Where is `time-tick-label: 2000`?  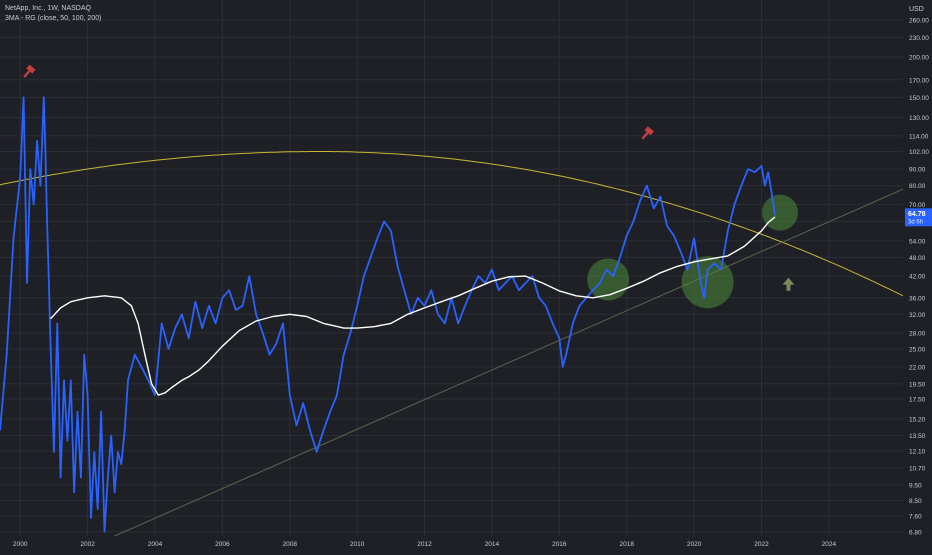
time-tick-label: 2000 is located at coordinates (20, 544).